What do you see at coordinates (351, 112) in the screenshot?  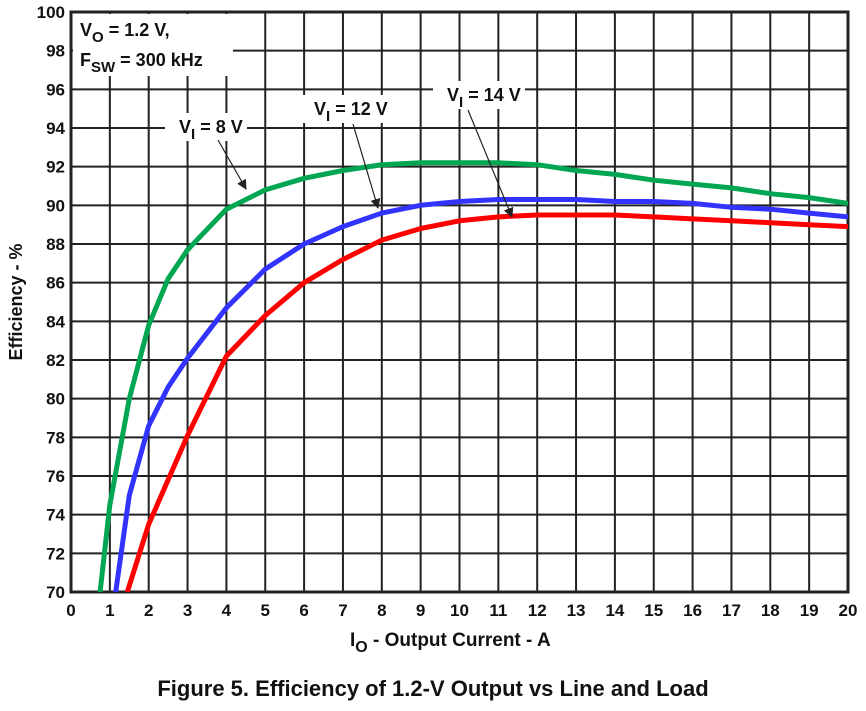 I see `series-label-1: VI = 12 V` at bounding box center [351, 112].